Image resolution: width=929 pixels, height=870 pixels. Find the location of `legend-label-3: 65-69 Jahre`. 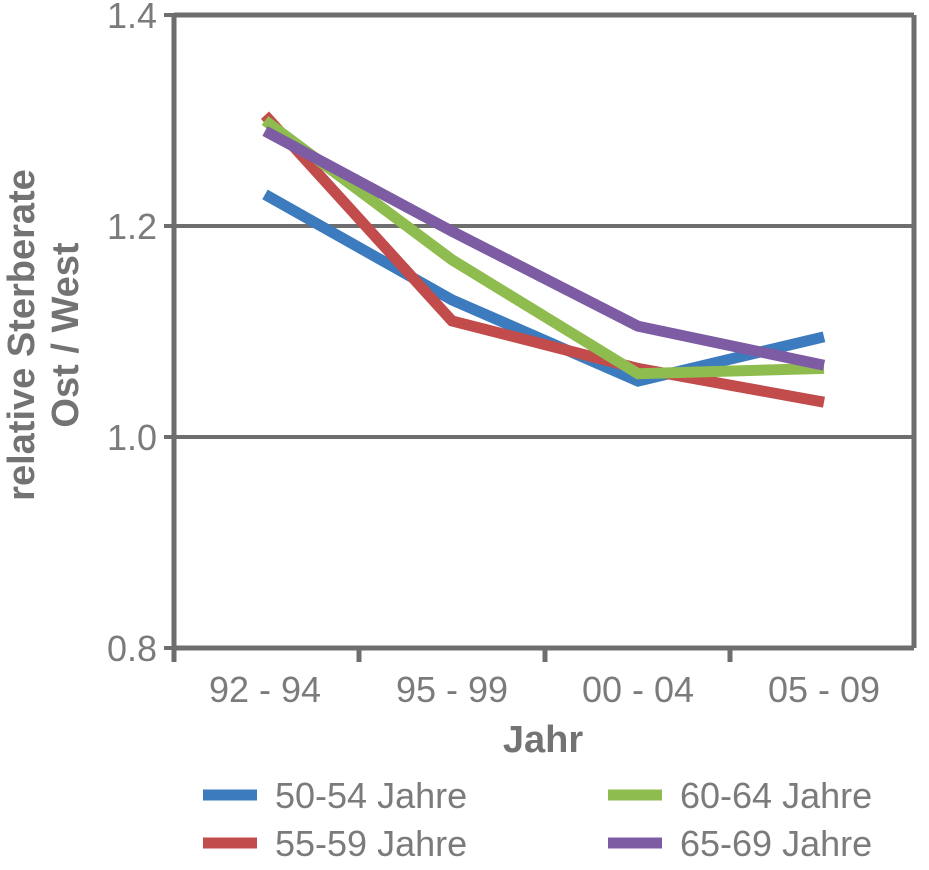

legend-label-3: 65-69 Jahre is located at coordinates (776, 843).